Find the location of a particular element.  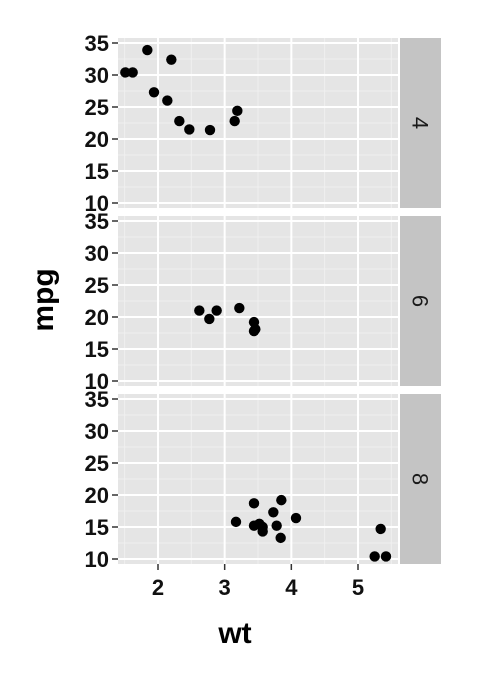

x-tick-label: 5 is located at coordinates (358, 587).